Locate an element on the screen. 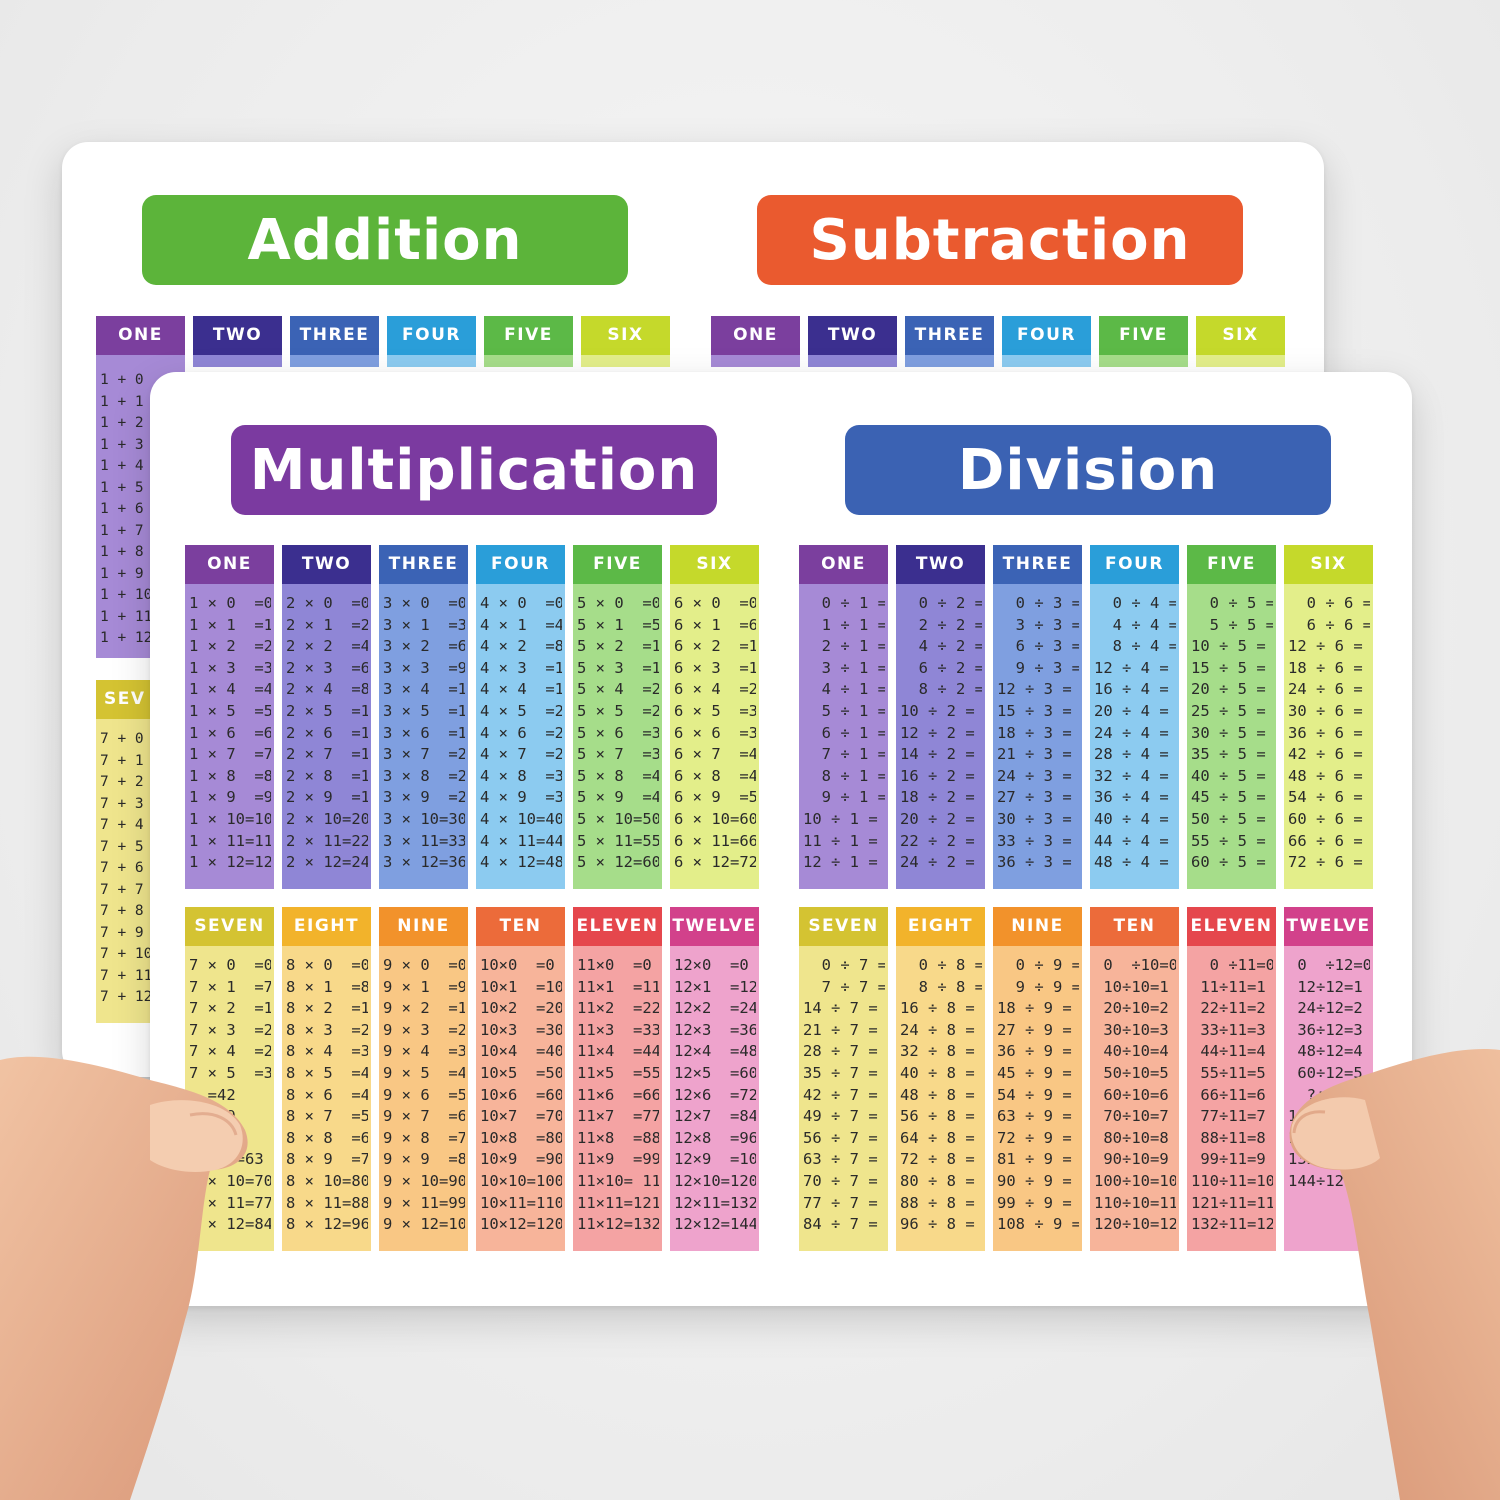  addition-column-three: THREE is located at coordinates (334, 341).